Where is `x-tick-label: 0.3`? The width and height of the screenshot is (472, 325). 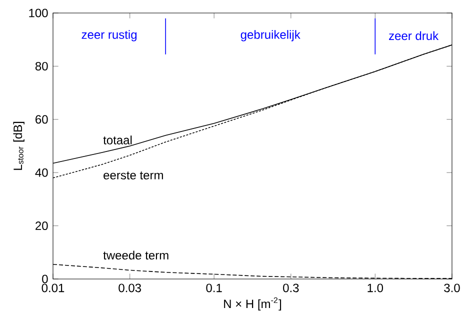
x-tick-label: 0.3 is located at coordinates (291, 288).